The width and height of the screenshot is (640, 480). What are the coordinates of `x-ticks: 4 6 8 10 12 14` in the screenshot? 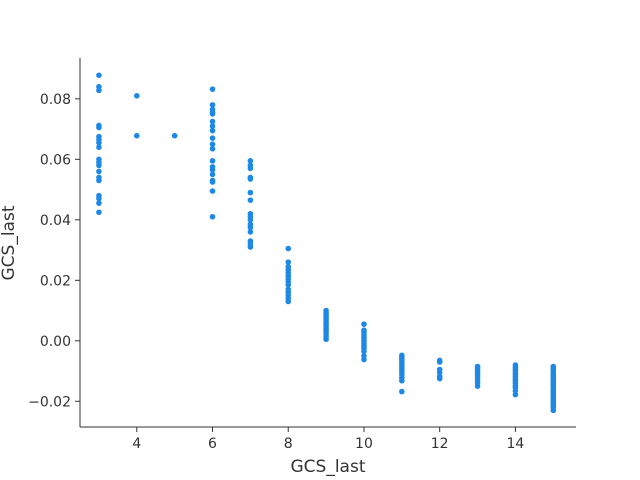 It's located at (328, 439).